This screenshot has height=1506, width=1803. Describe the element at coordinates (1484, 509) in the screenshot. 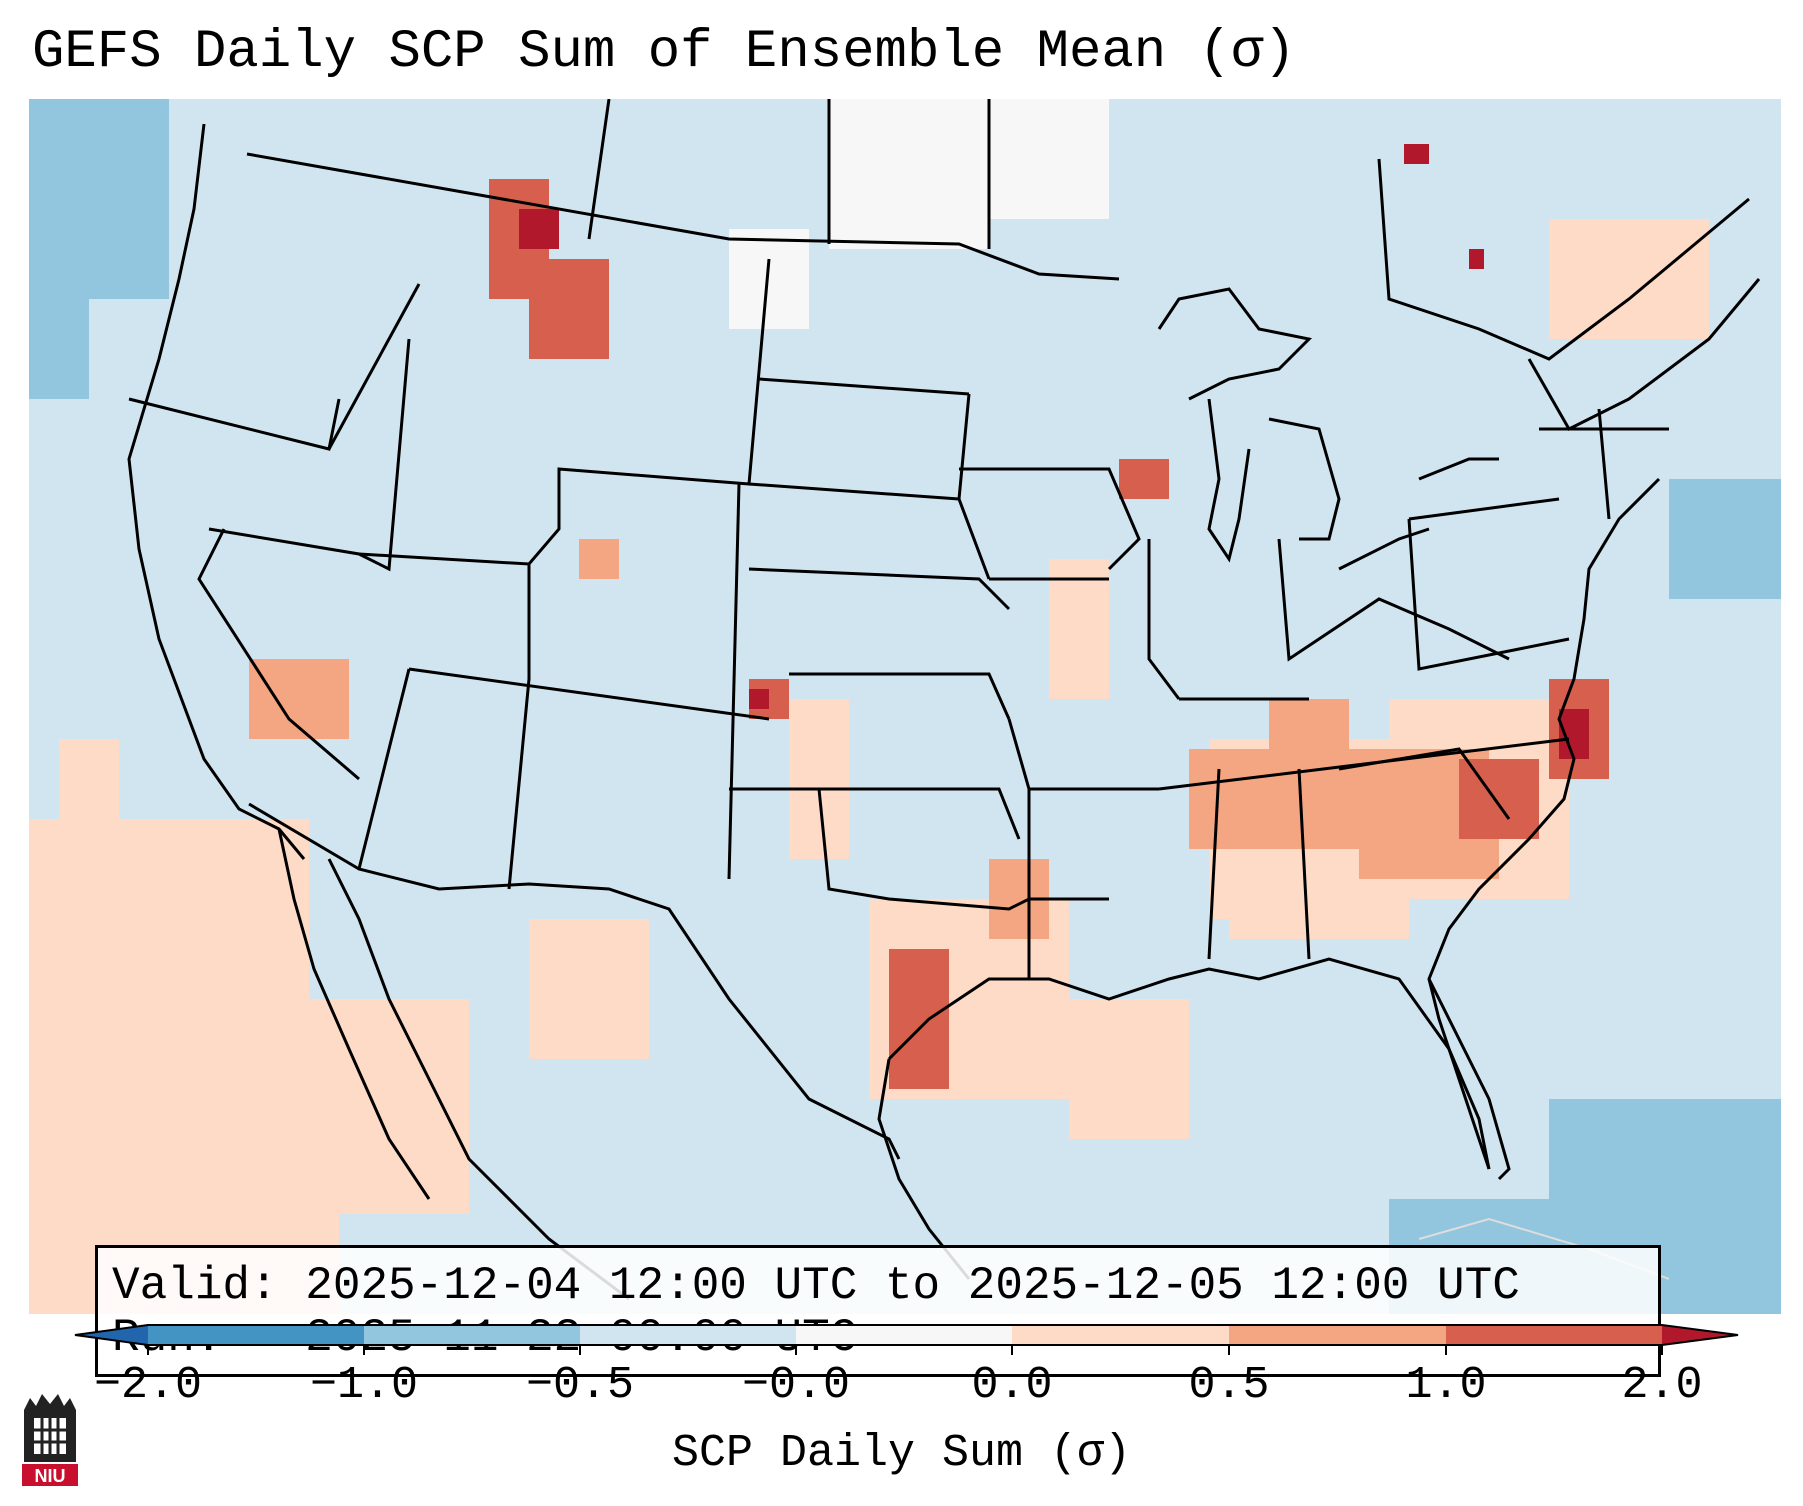

I see `penn-ny` at that location.